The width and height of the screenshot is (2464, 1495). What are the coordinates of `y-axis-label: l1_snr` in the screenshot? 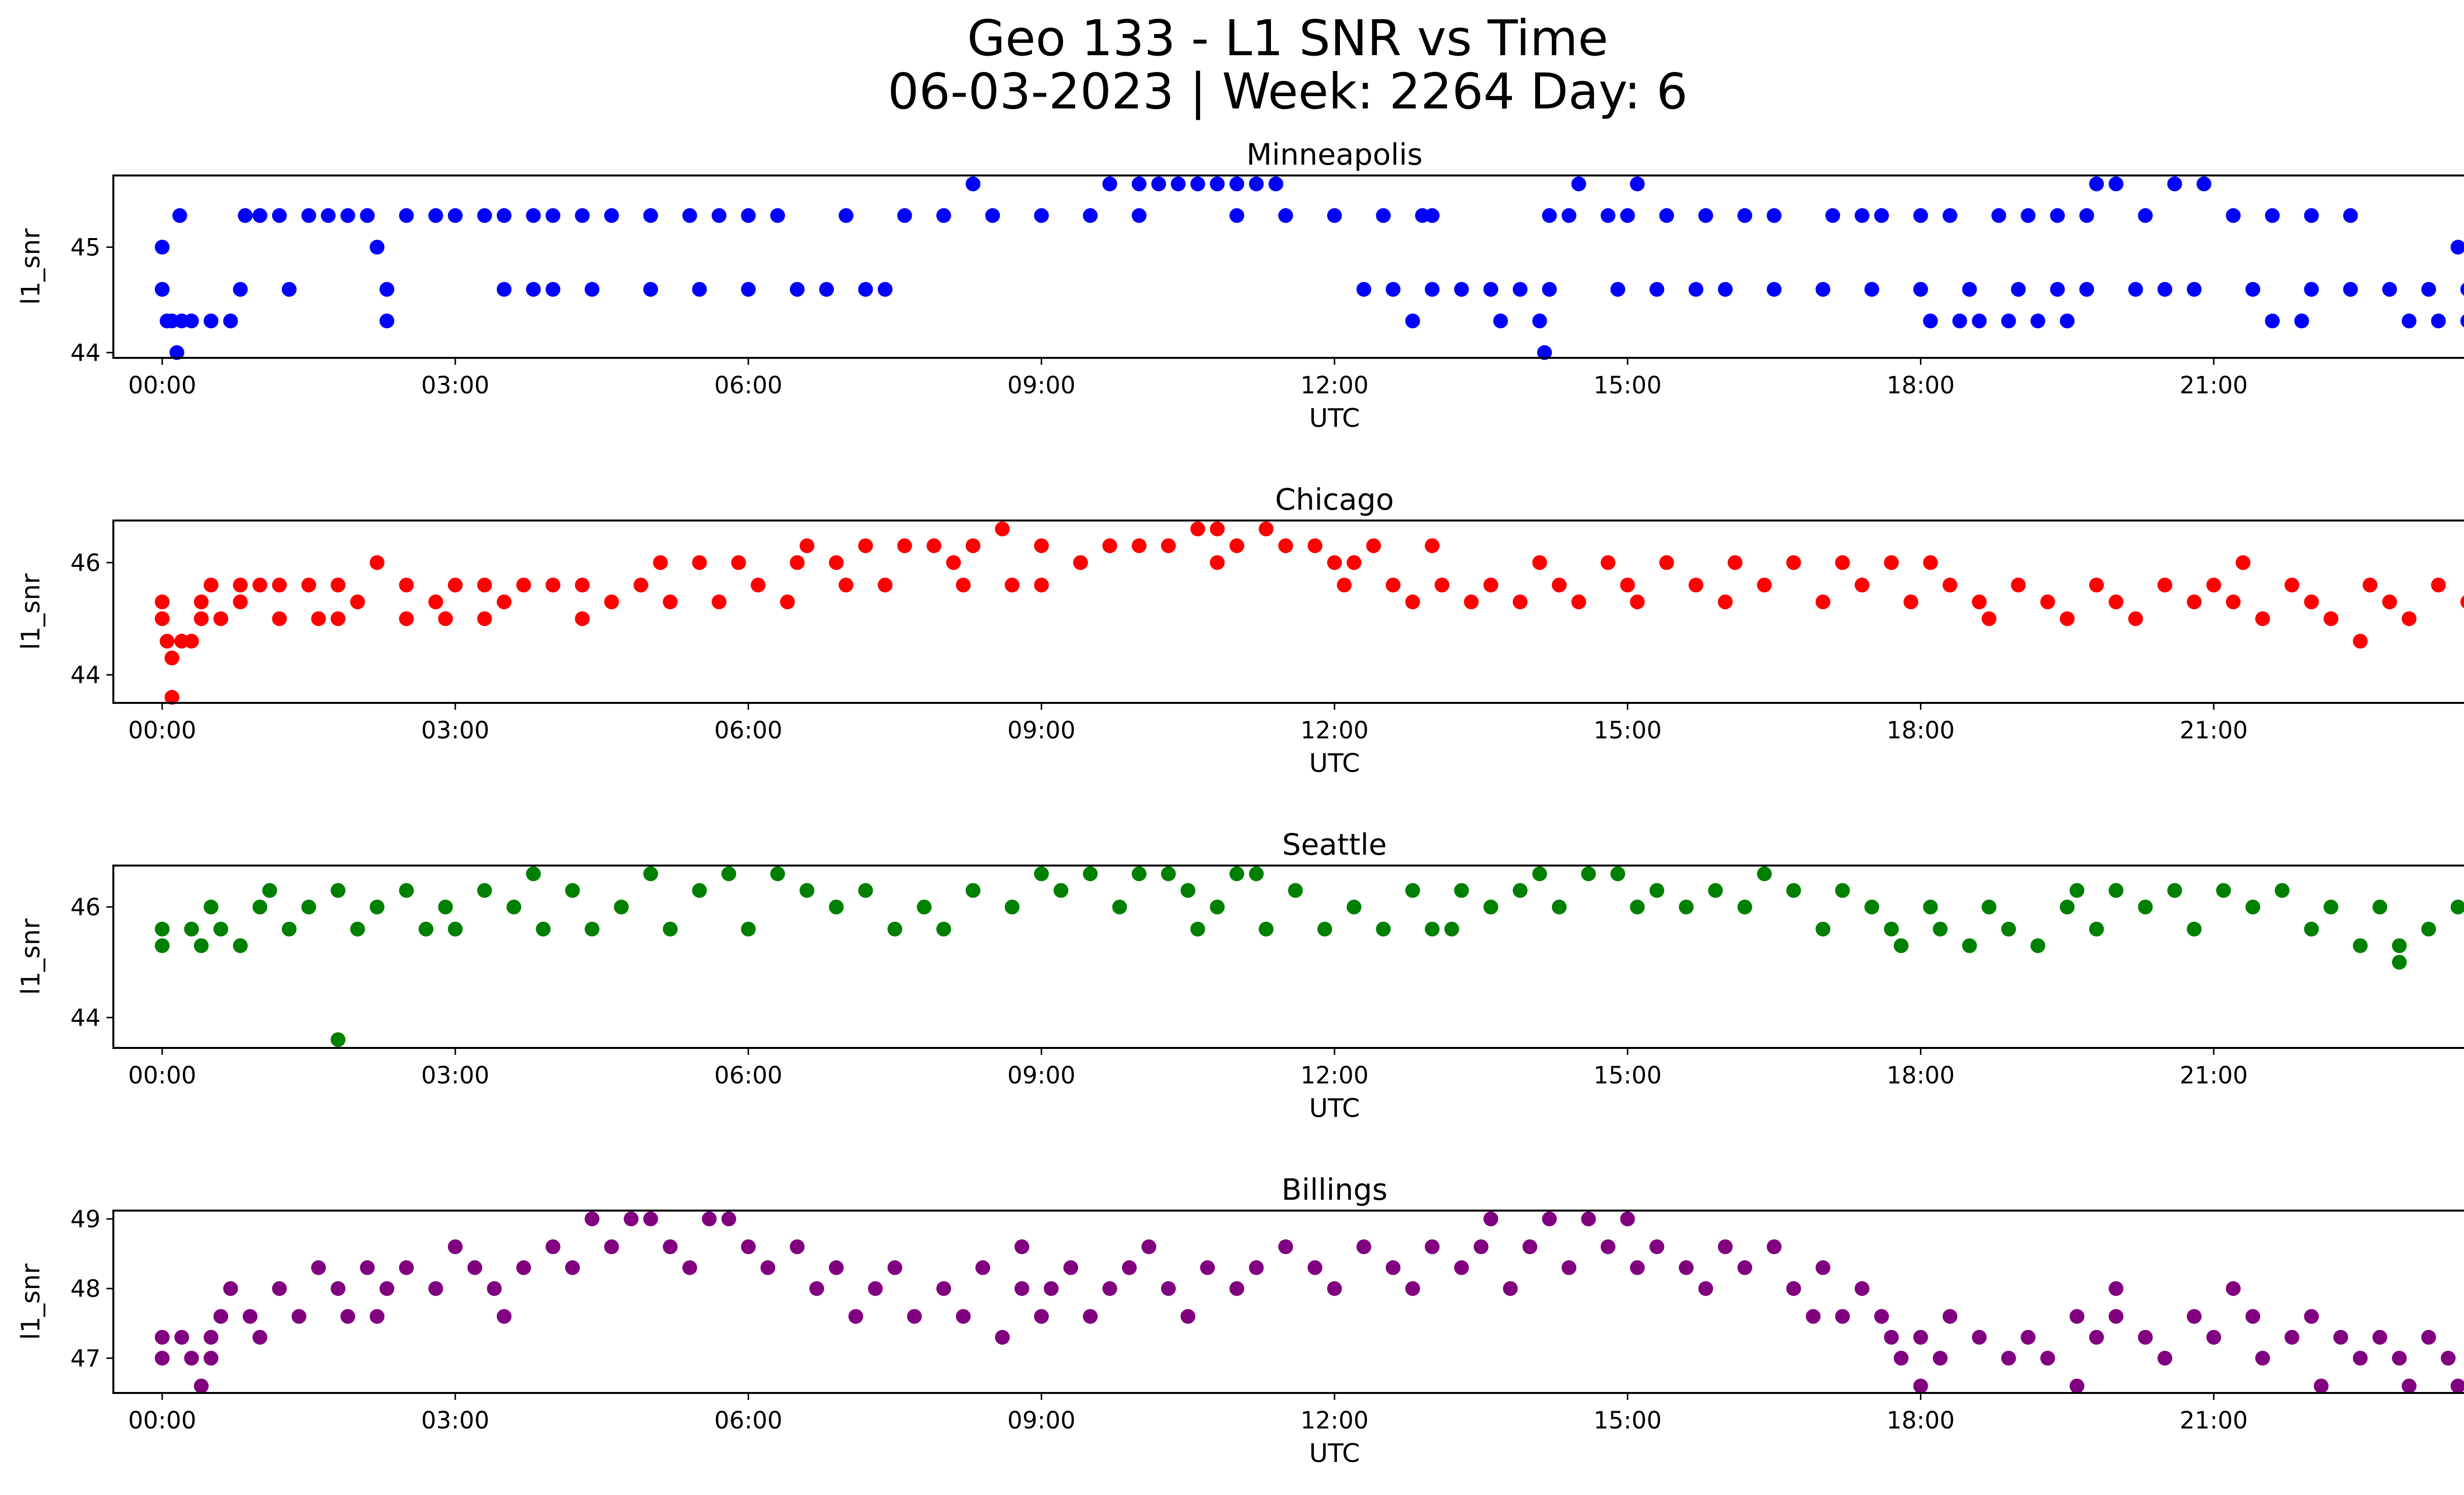 It's located at (31, 956).